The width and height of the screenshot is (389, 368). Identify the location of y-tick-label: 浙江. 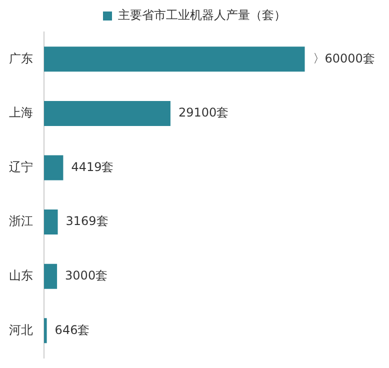
(21, 221).